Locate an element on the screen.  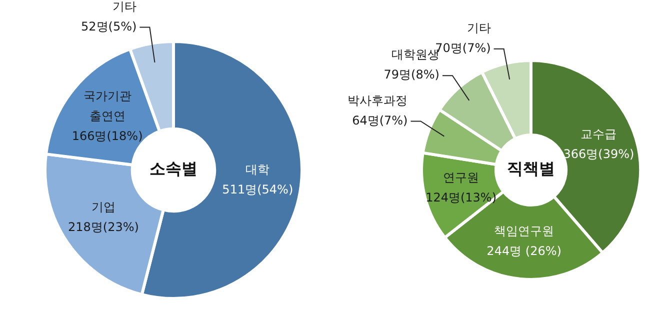
slice-label: 대학 is located at coordinates (258, 169).